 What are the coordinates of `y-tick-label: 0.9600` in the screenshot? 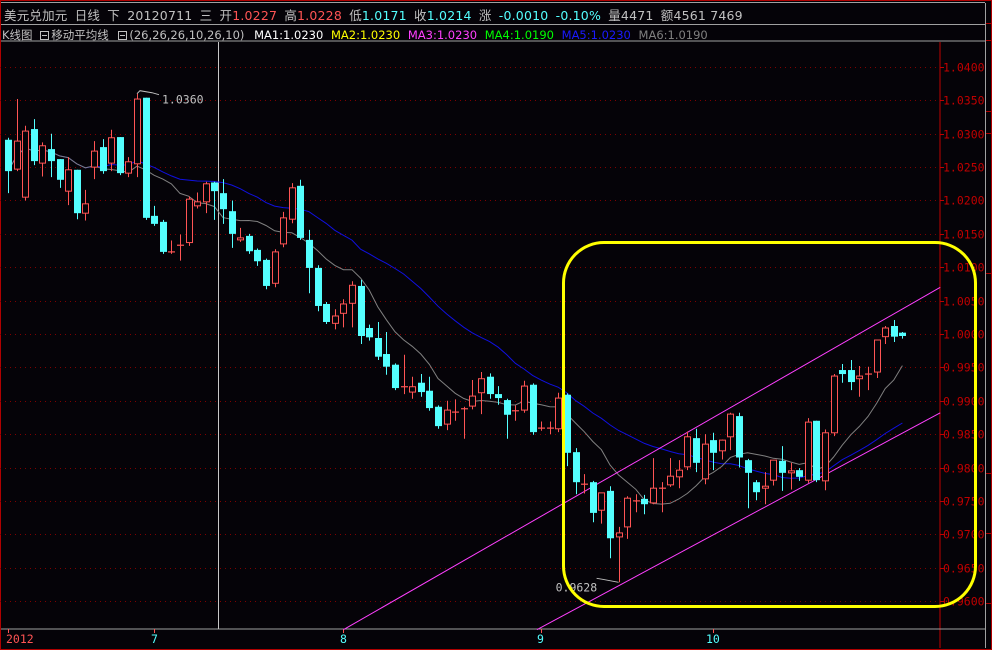 It's located at (964, 602).